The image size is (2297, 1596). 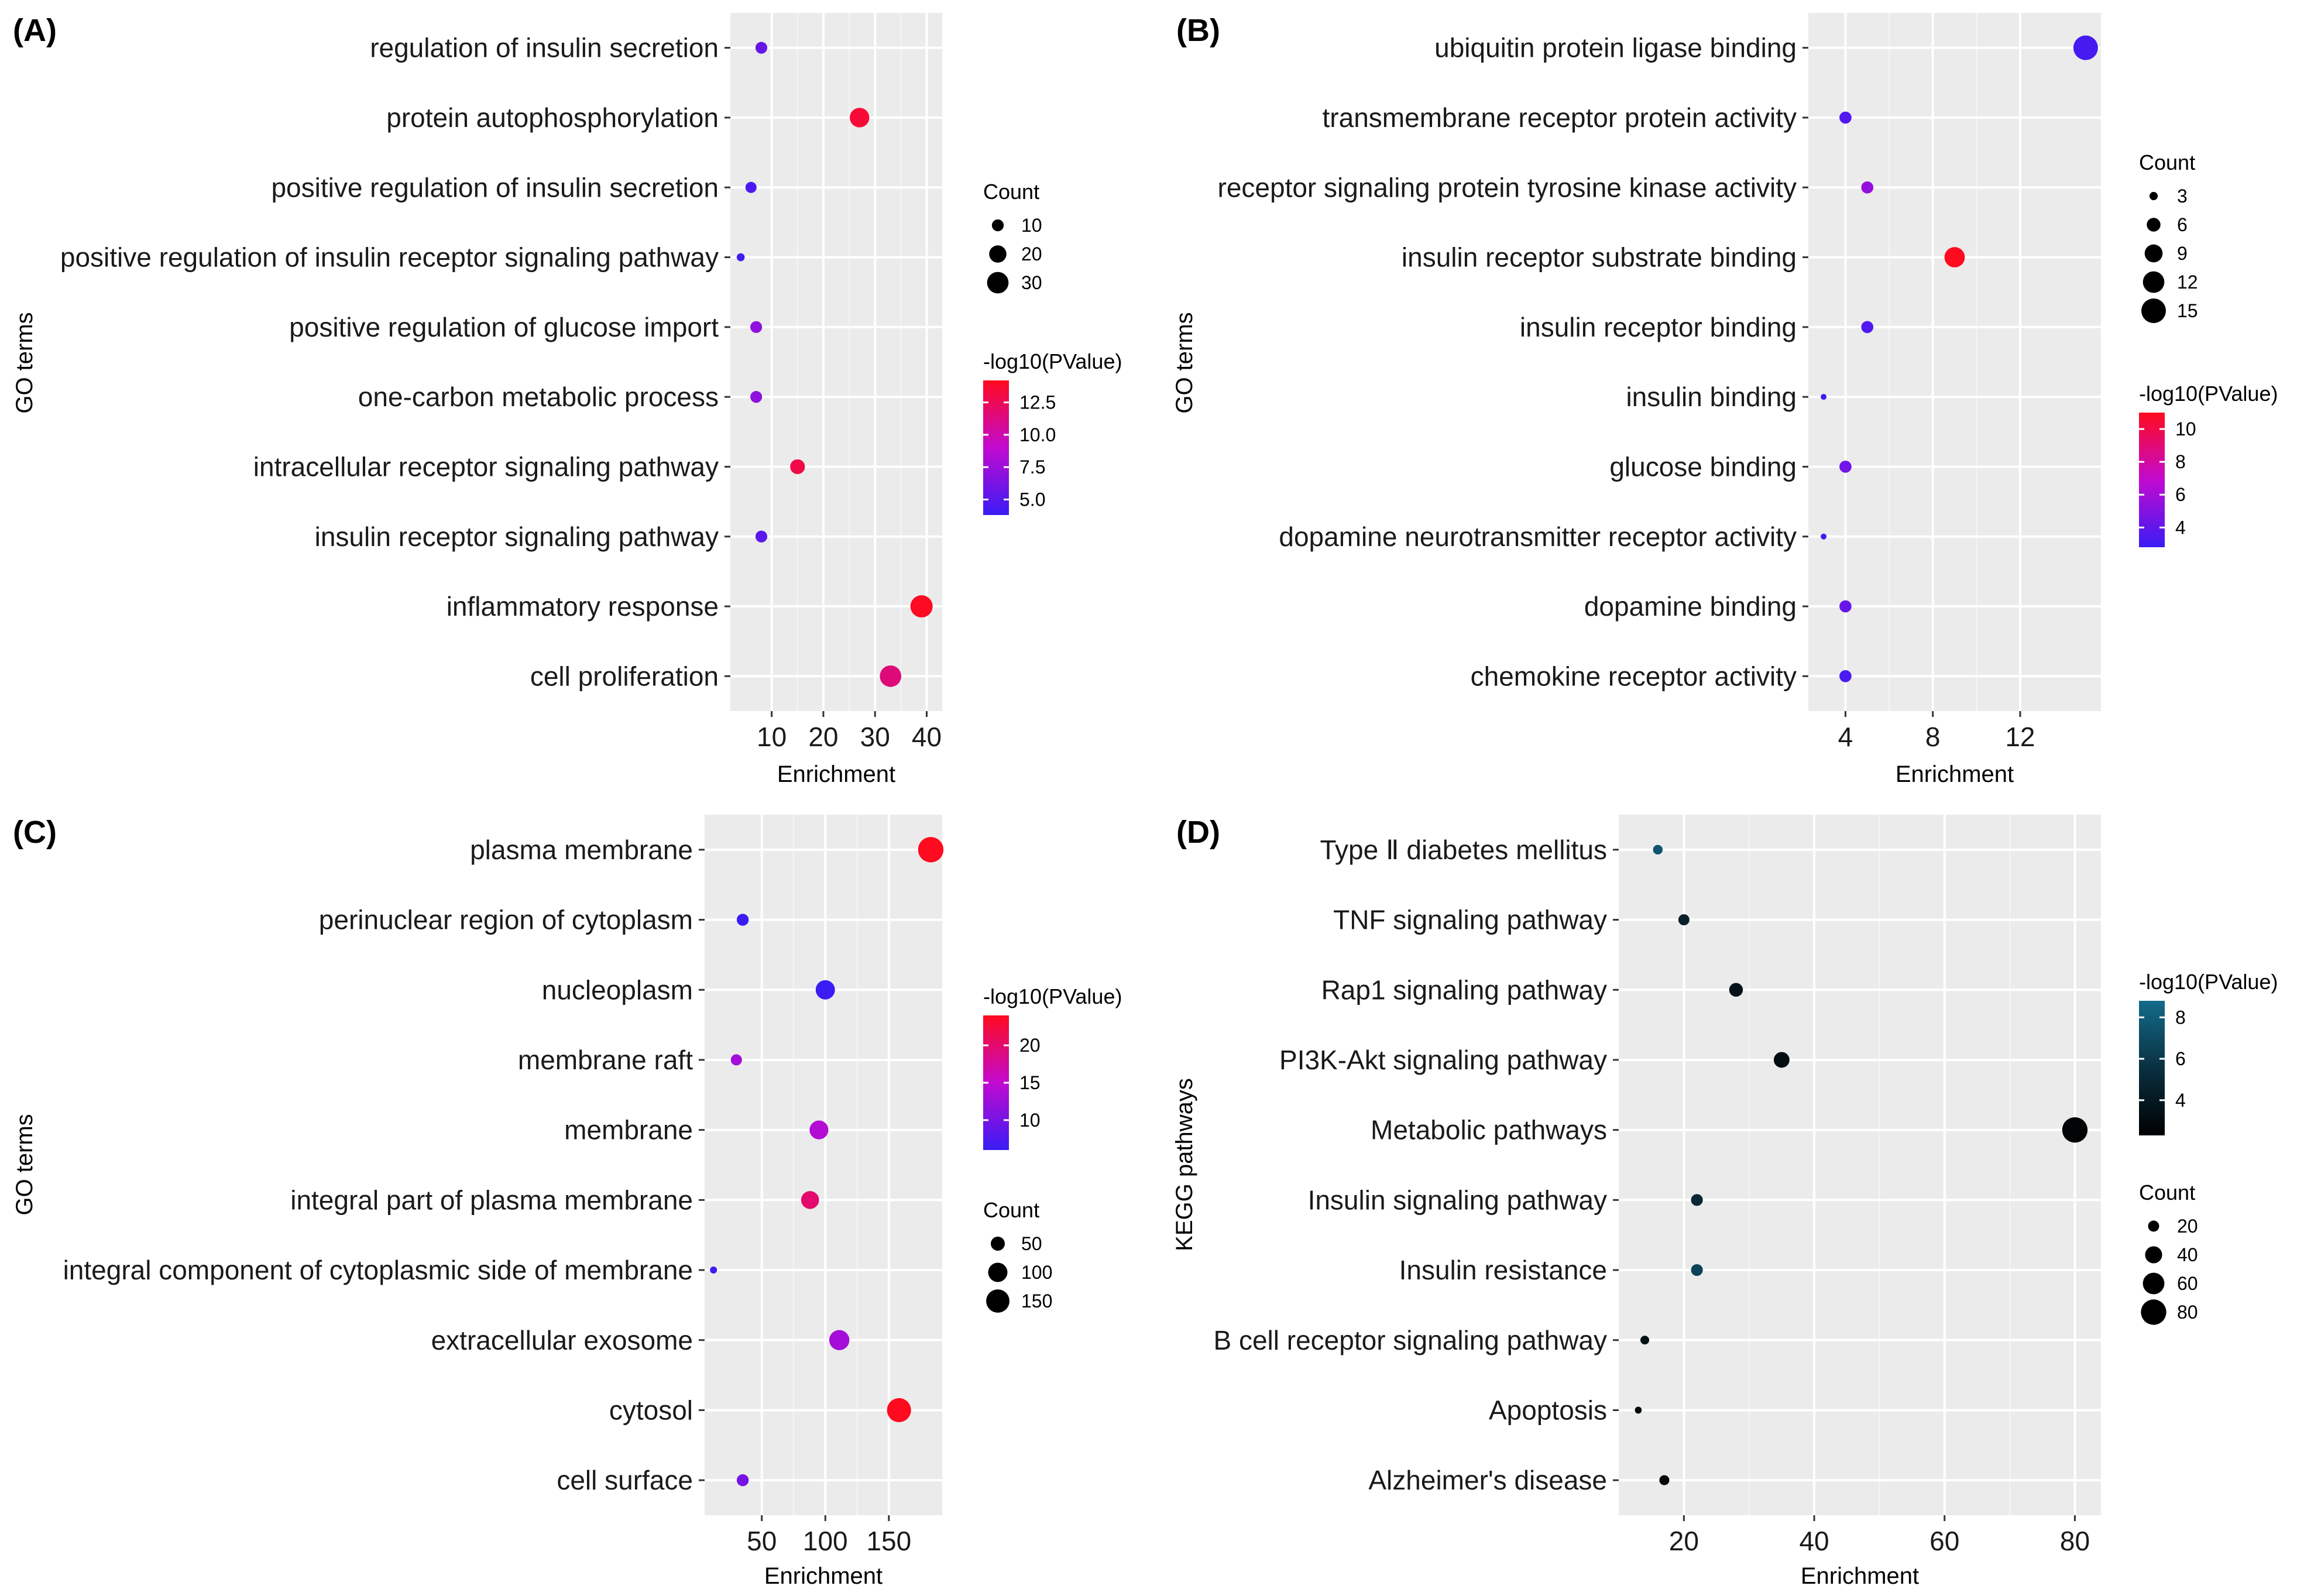 I want to click on category-label: protein autophosphorylation, so click(x=552, y=118).